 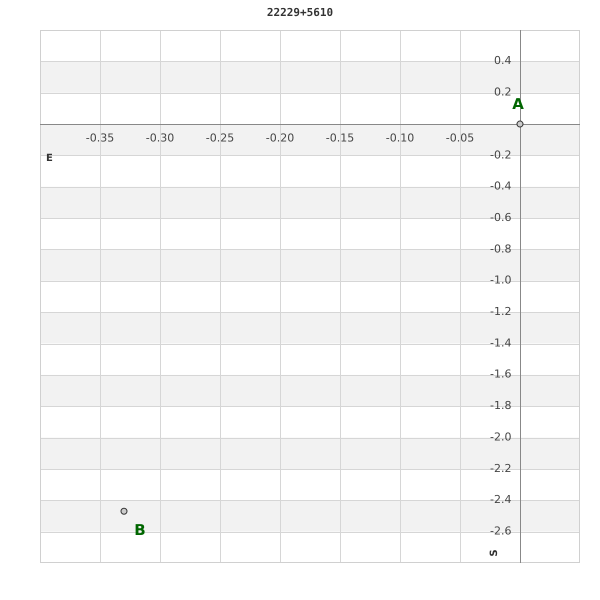 I want to click on y-tick-label: -0.8, so click(x=501, y=249).